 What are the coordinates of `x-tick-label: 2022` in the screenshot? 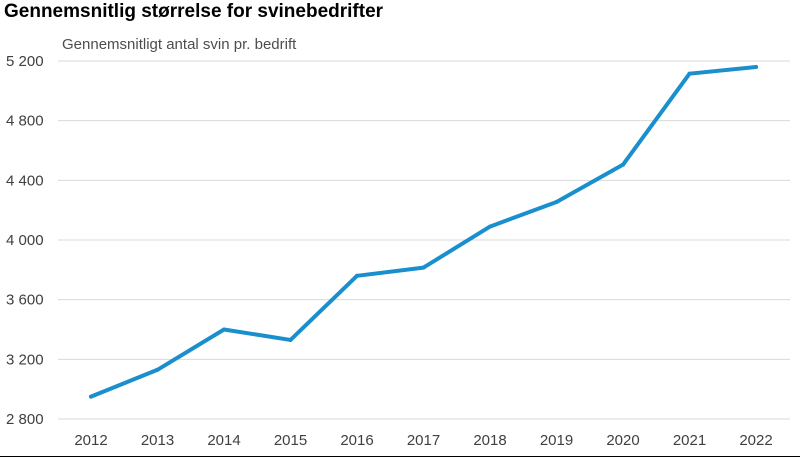 It's located at (755, 440).